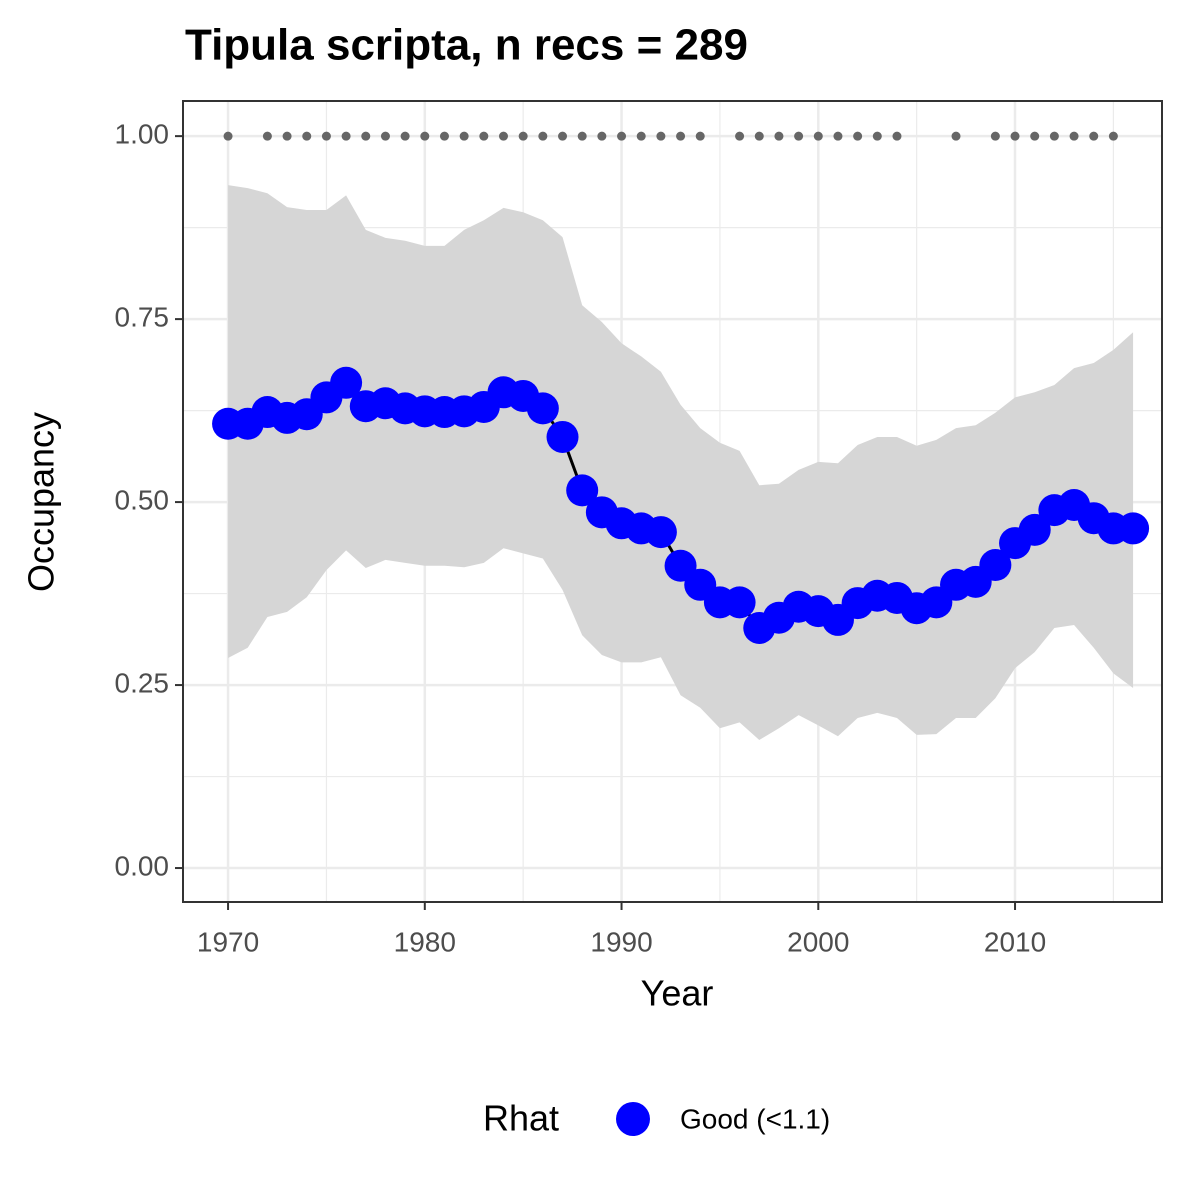 This screenshot has height=1200, width=1200. What do you see at coordinates (818, 941) in the screenshot?
I see `x-tick-label: 2000` at bounding box center [818, 941].